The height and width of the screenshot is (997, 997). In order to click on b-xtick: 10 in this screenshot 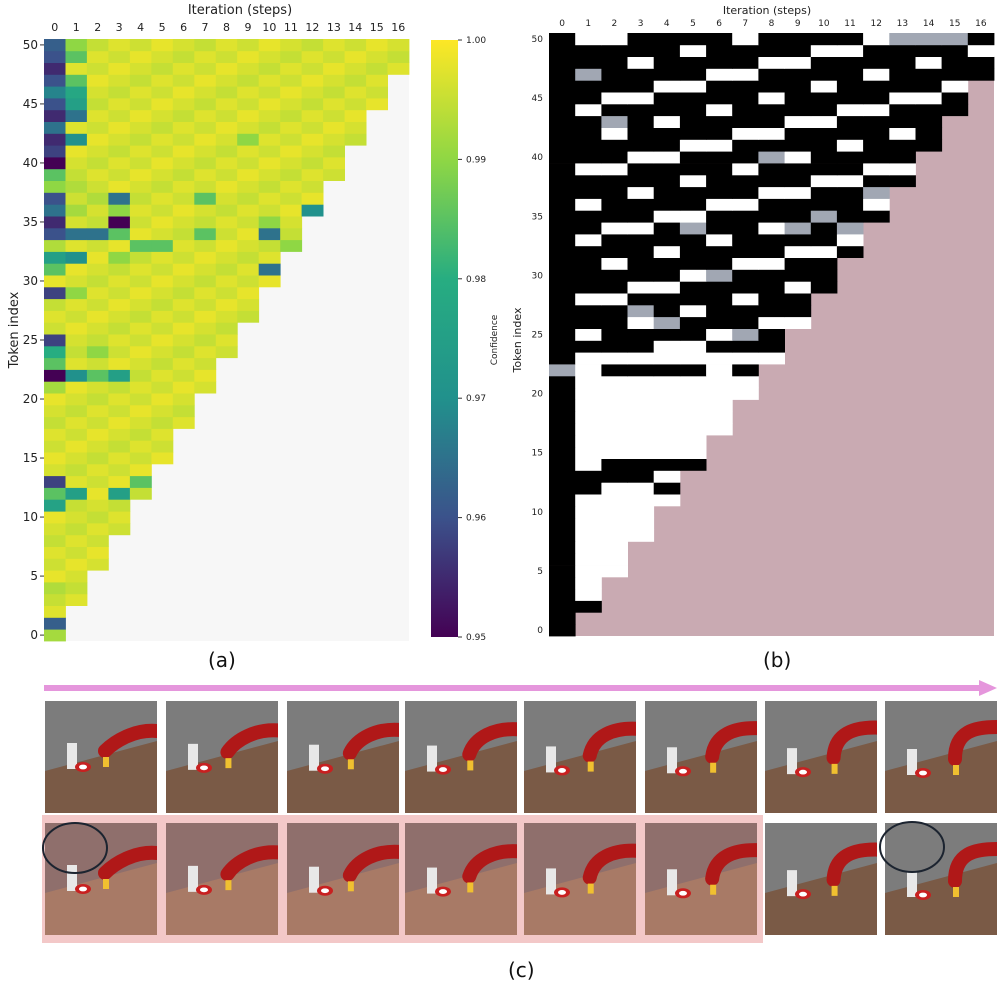, I will do `click(824, 24)`.